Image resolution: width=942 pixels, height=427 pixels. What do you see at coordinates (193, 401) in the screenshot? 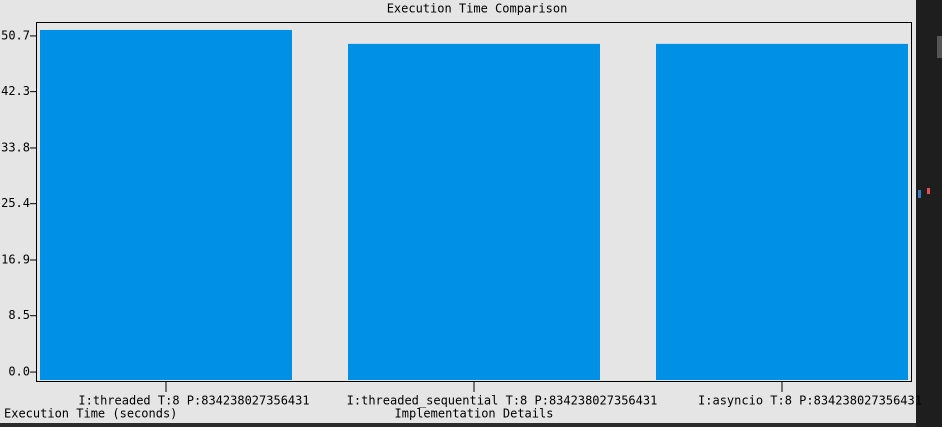
I see `x-tick-label: I:threaded T:8 P:834238027356431` at bounding box center [193, 401].